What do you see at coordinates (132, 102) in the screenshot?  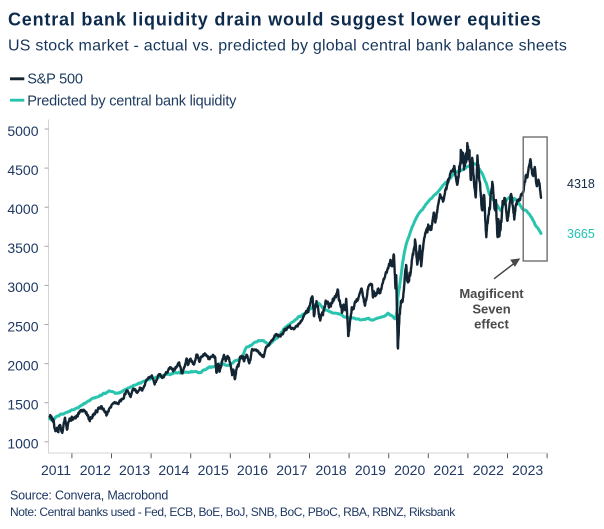 I see `svg-text:Predicted by central bank liqu: Predicted by central bank liquidity` at bounding box center [132, 102].